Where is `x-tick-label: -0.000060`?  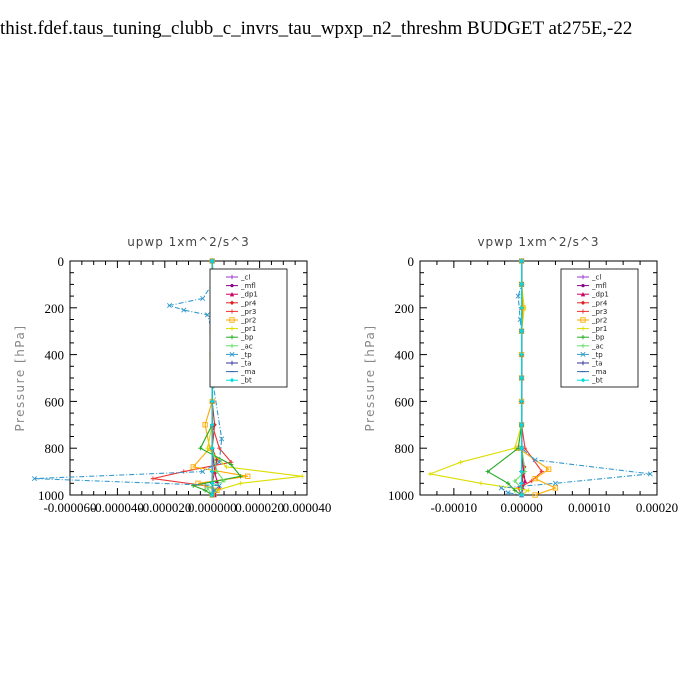
x-tick-label: -0.000060 is located at coordinates (69, 507).